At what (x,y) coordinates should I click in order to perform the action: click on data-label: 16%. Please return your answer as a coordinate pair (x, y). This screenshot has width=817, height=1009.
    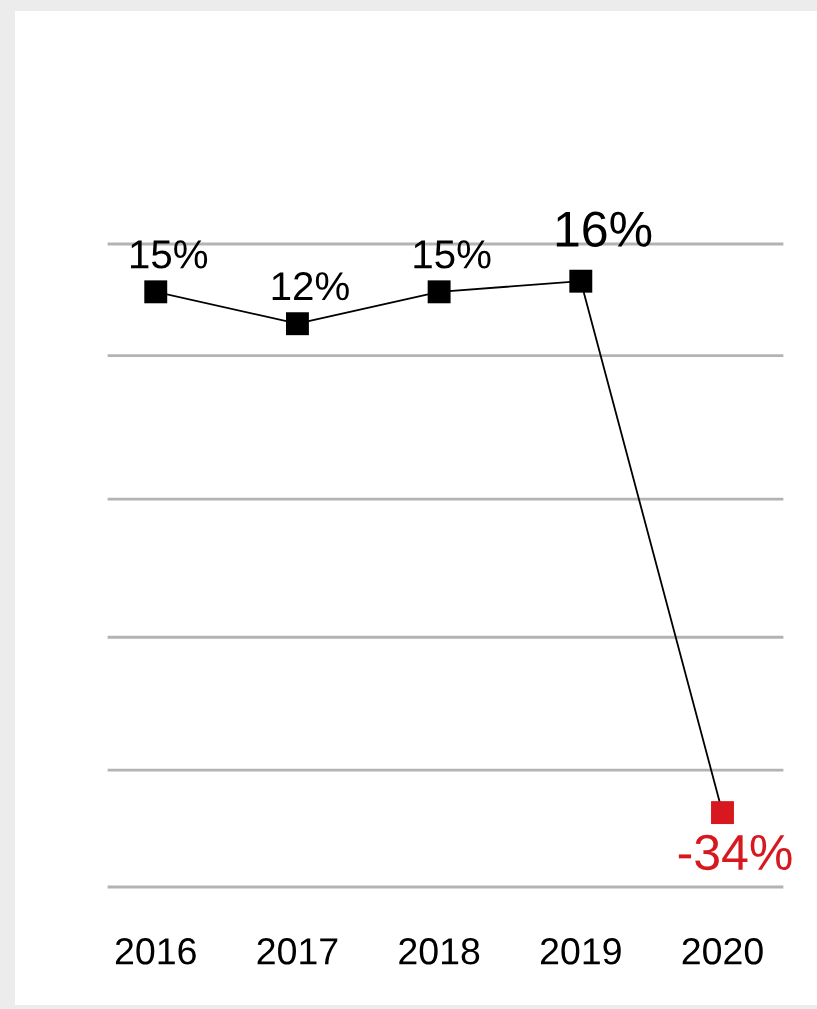
    Looking at the image, I should click on (604, 229).